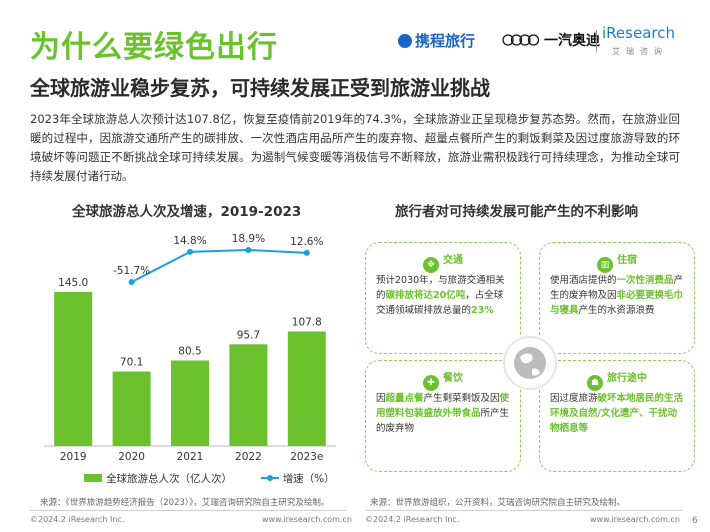  What do you see at coordinates (73, 457) in the screenshot?
I see `x-tick-2019: 2019` at bounding box center [73, 457].